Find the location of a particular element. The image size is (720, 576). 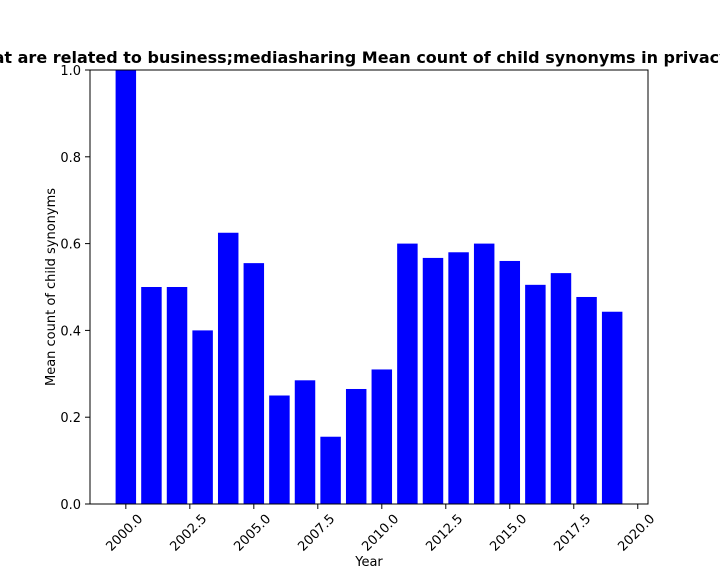

x-tick-label: 2000.0 is located at coordinates (124, 533).